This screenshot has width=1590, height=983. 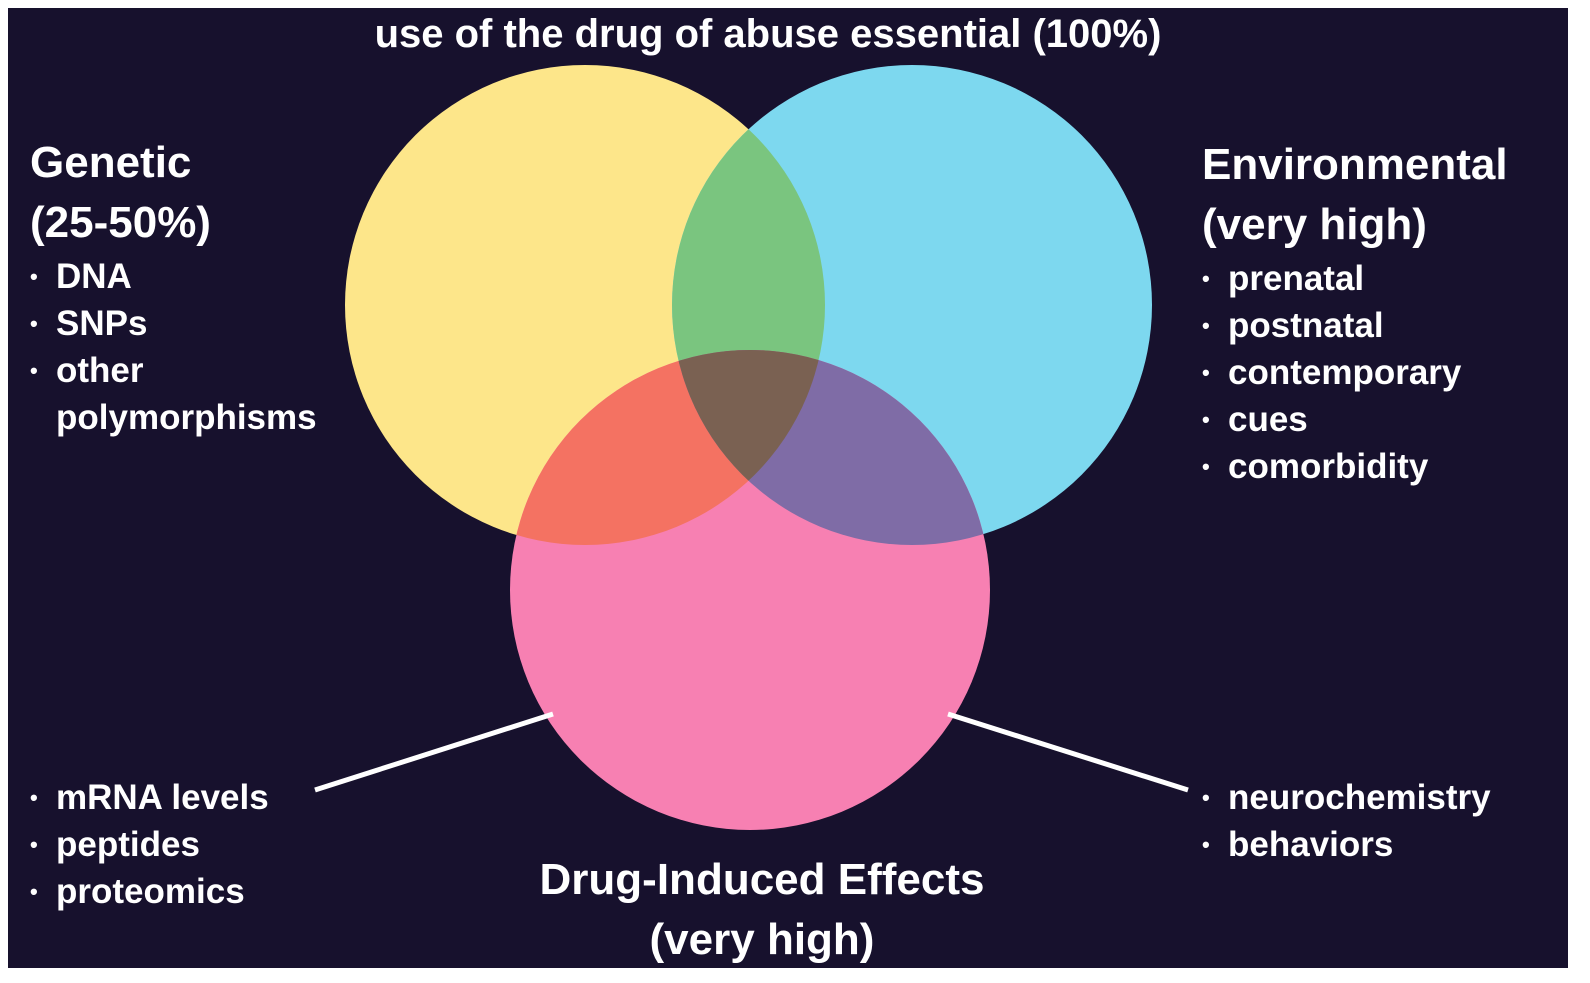 I want to click on item: comorbidity, so click(x=1382, y=466).